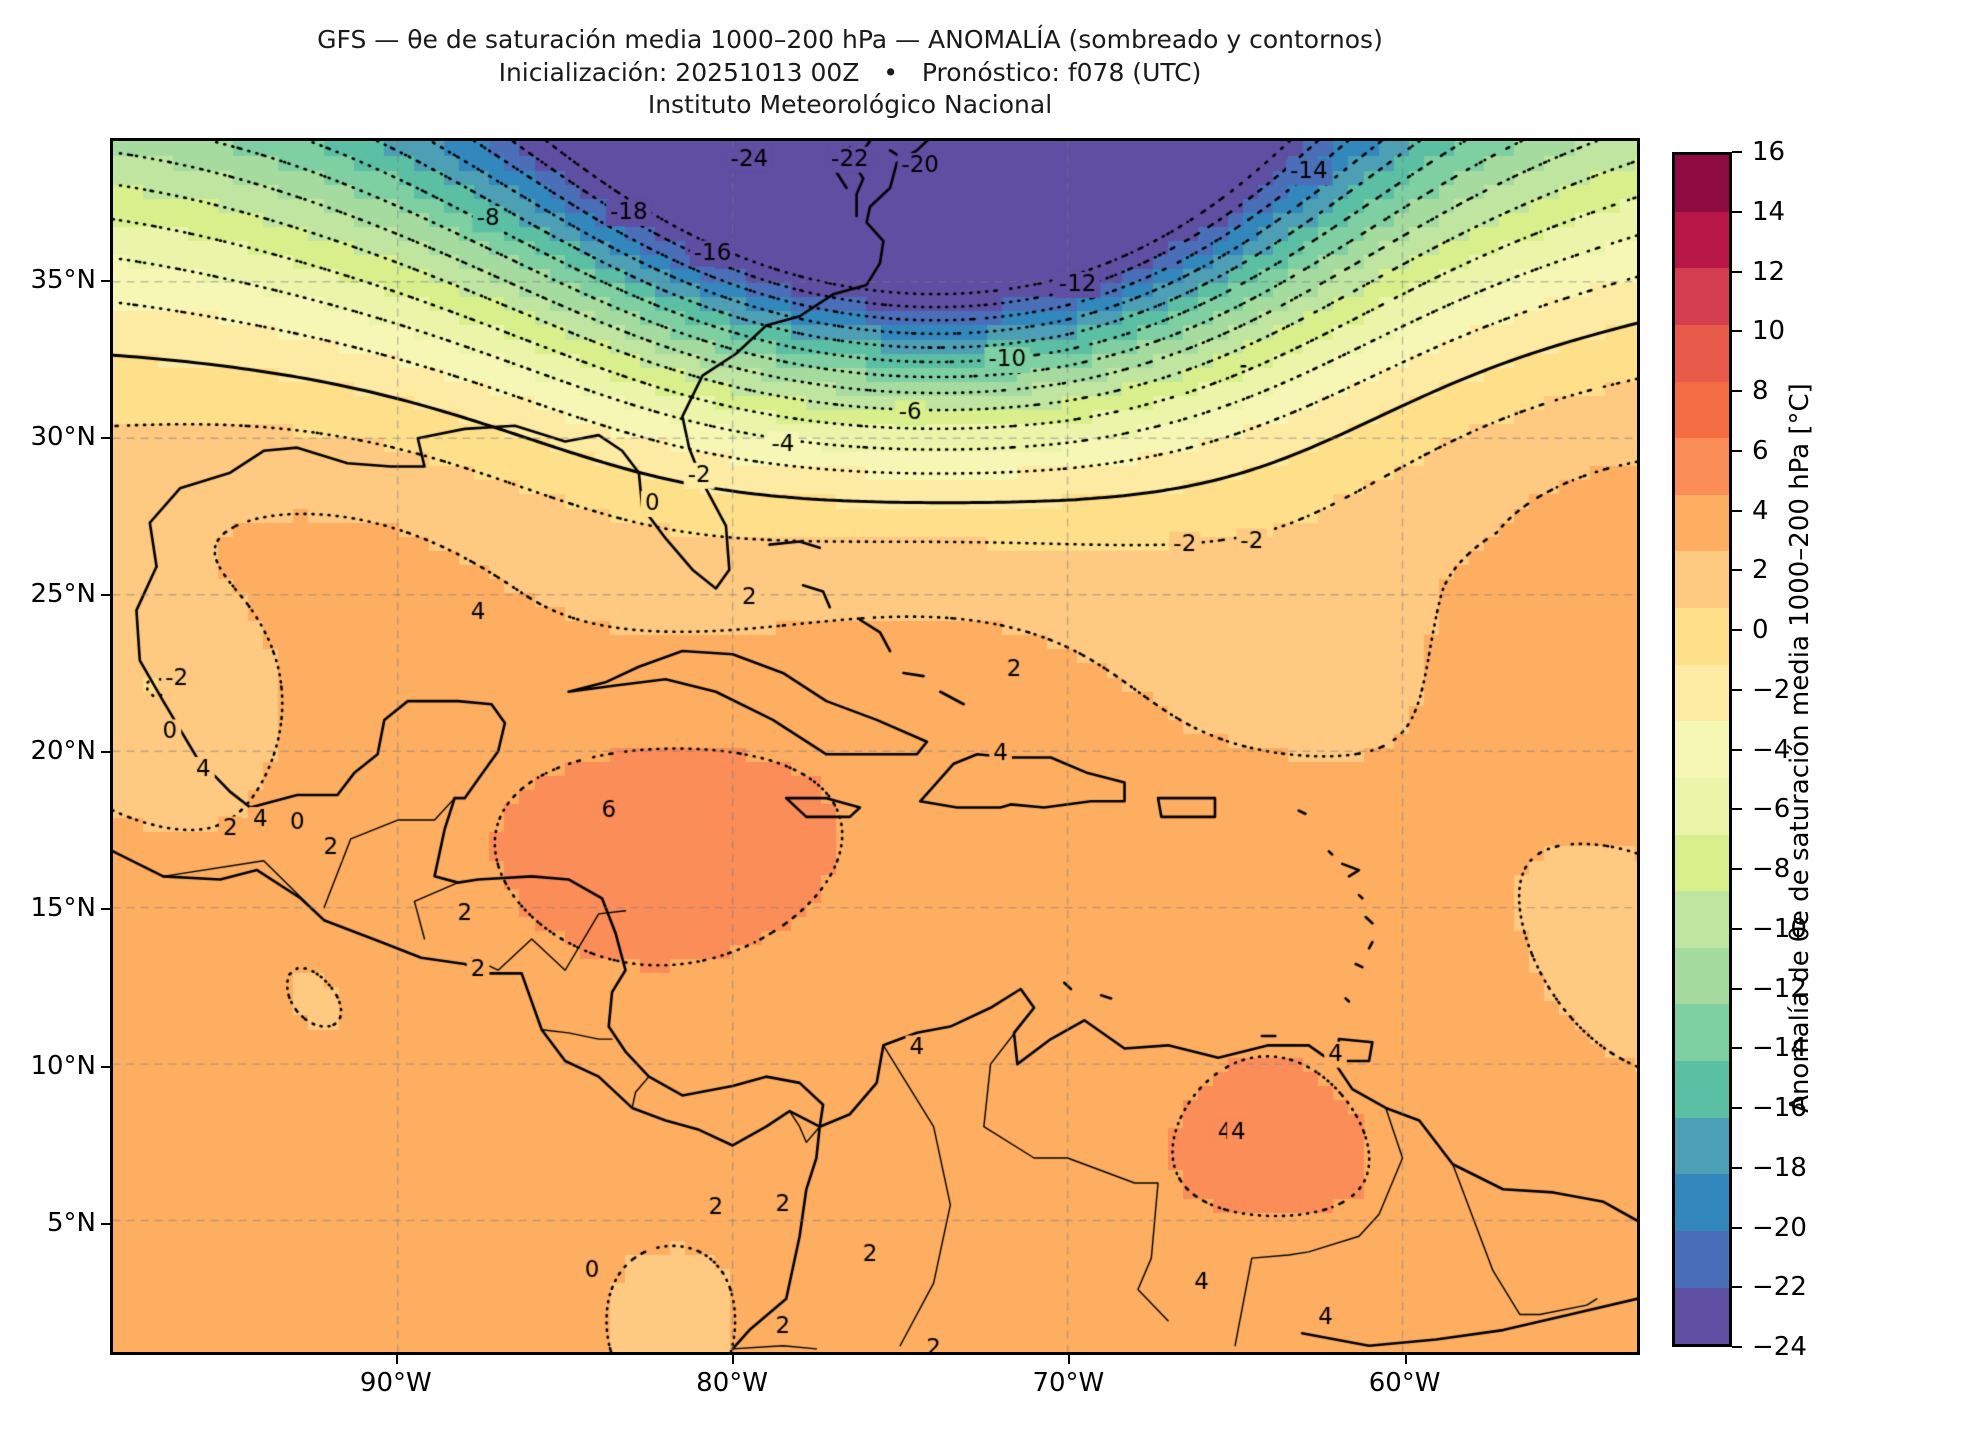 This screenshot has width=1980, height=1440. What do you see at coordinates (1779, 1287) in the screenshot?
I see `colorbar-tick-label-19: −22` at bounding box center [1779, 1287].